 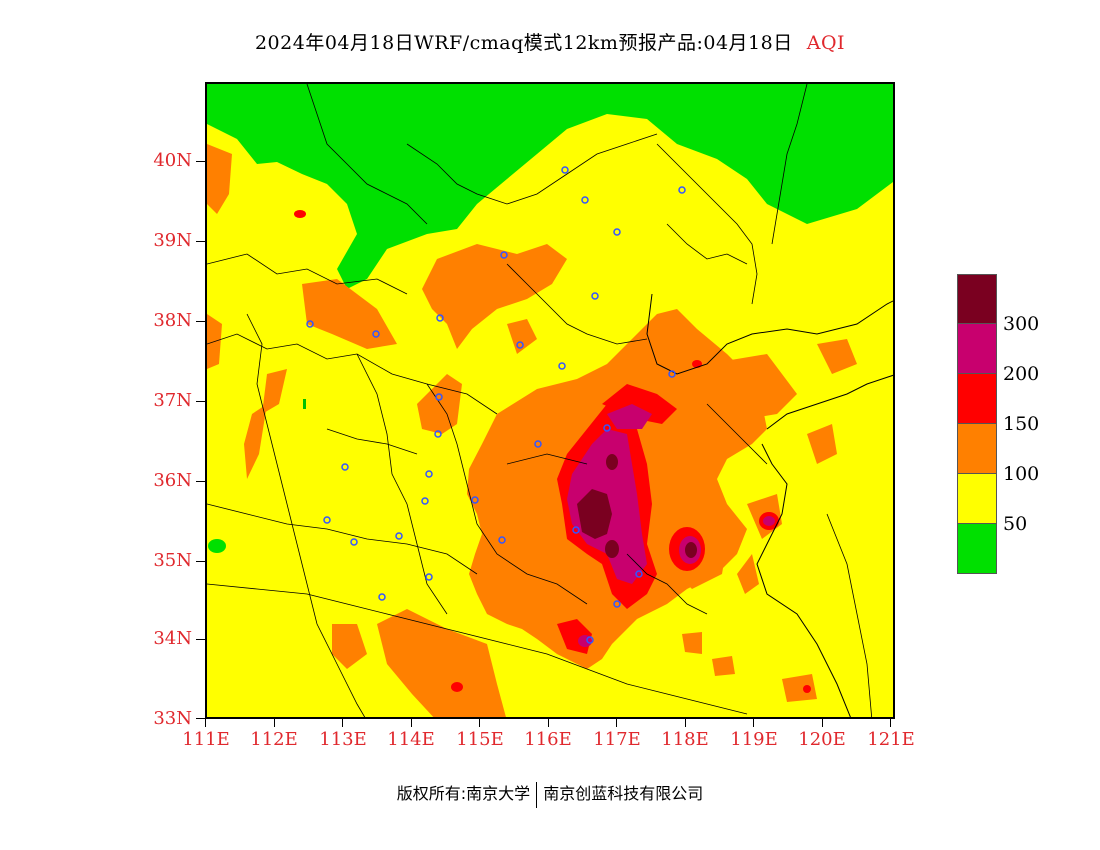 I want to click on moderate-se-spot, so click(x=799, y=688).